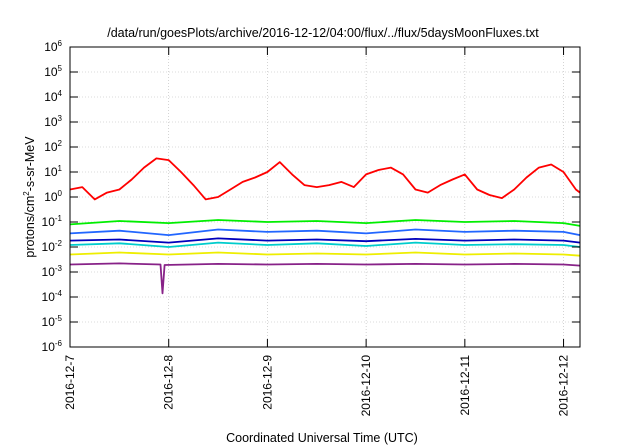 This screenshot has height=448, width=640. What do you see at coordinates (70, 382) in the screenshot?
I see `x-tick-label: 2016-12-7` at bounding box center [70, 382].